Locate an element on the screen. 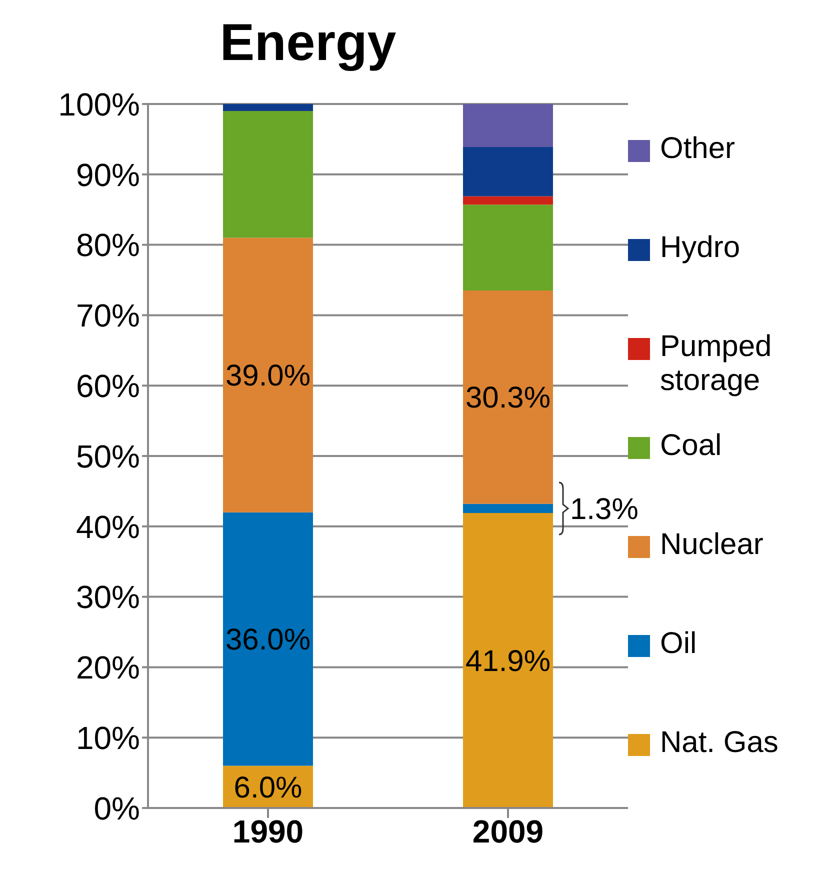 The image size is (828, 887). y-tick-label: 60% is located at coordinates (108, 386).